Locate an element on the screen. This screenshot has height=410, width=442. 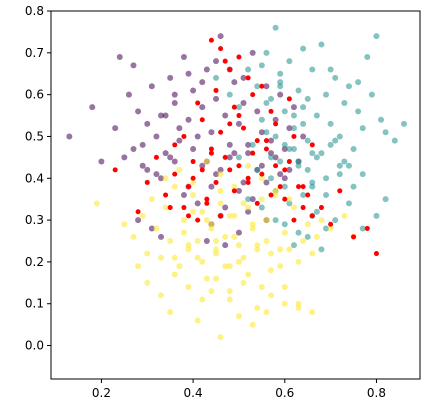
x-tick-label: 0.8 is located at coordinates (376, 393).